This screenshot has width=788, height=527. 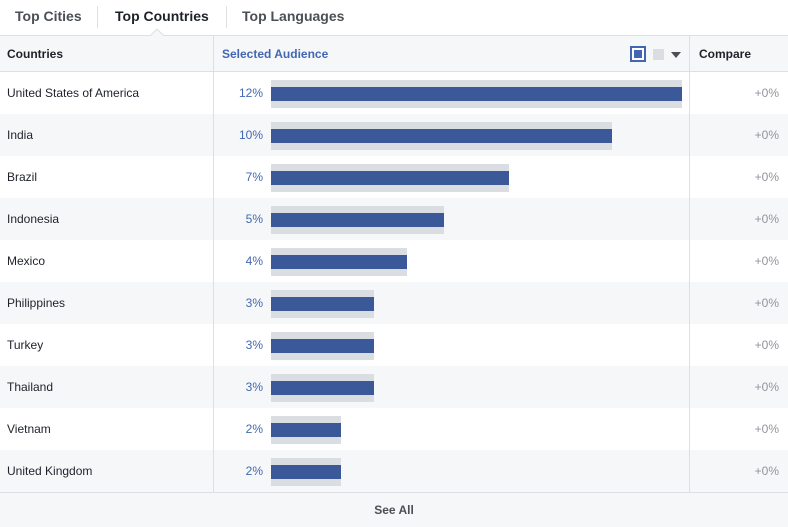 I want to click on table-row: Philippines 3% +0%, so click(x=394, y=303).